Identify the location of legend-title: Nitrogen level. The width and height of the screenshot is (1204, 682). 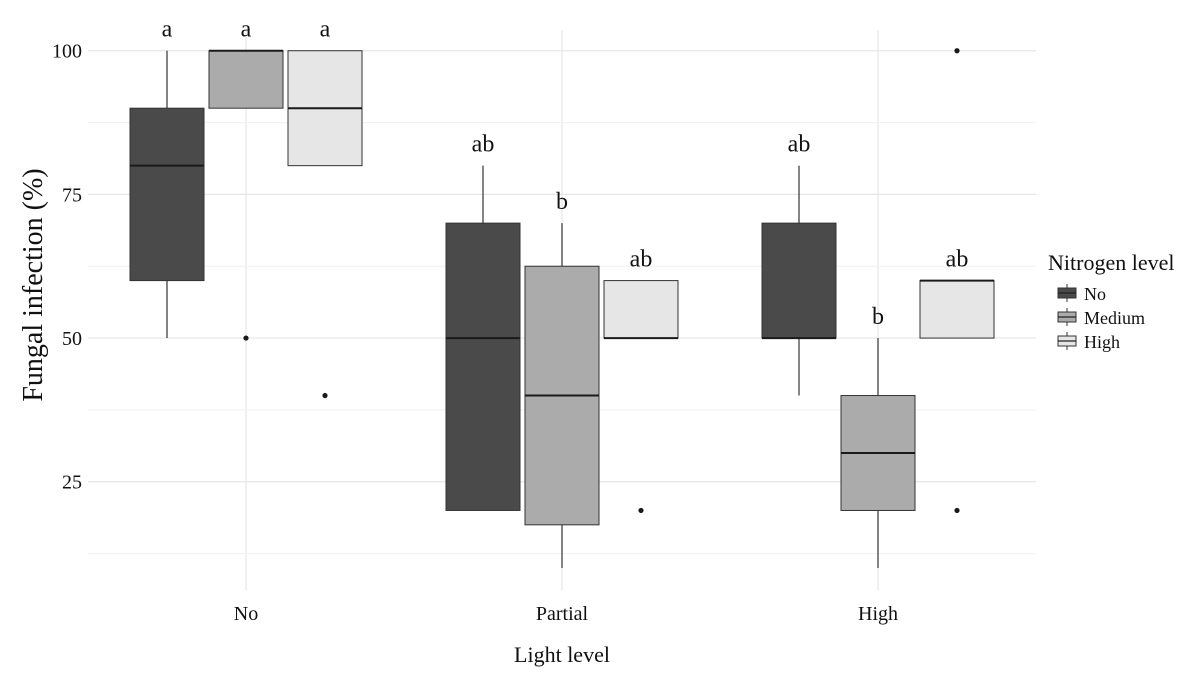
(1111, 262).